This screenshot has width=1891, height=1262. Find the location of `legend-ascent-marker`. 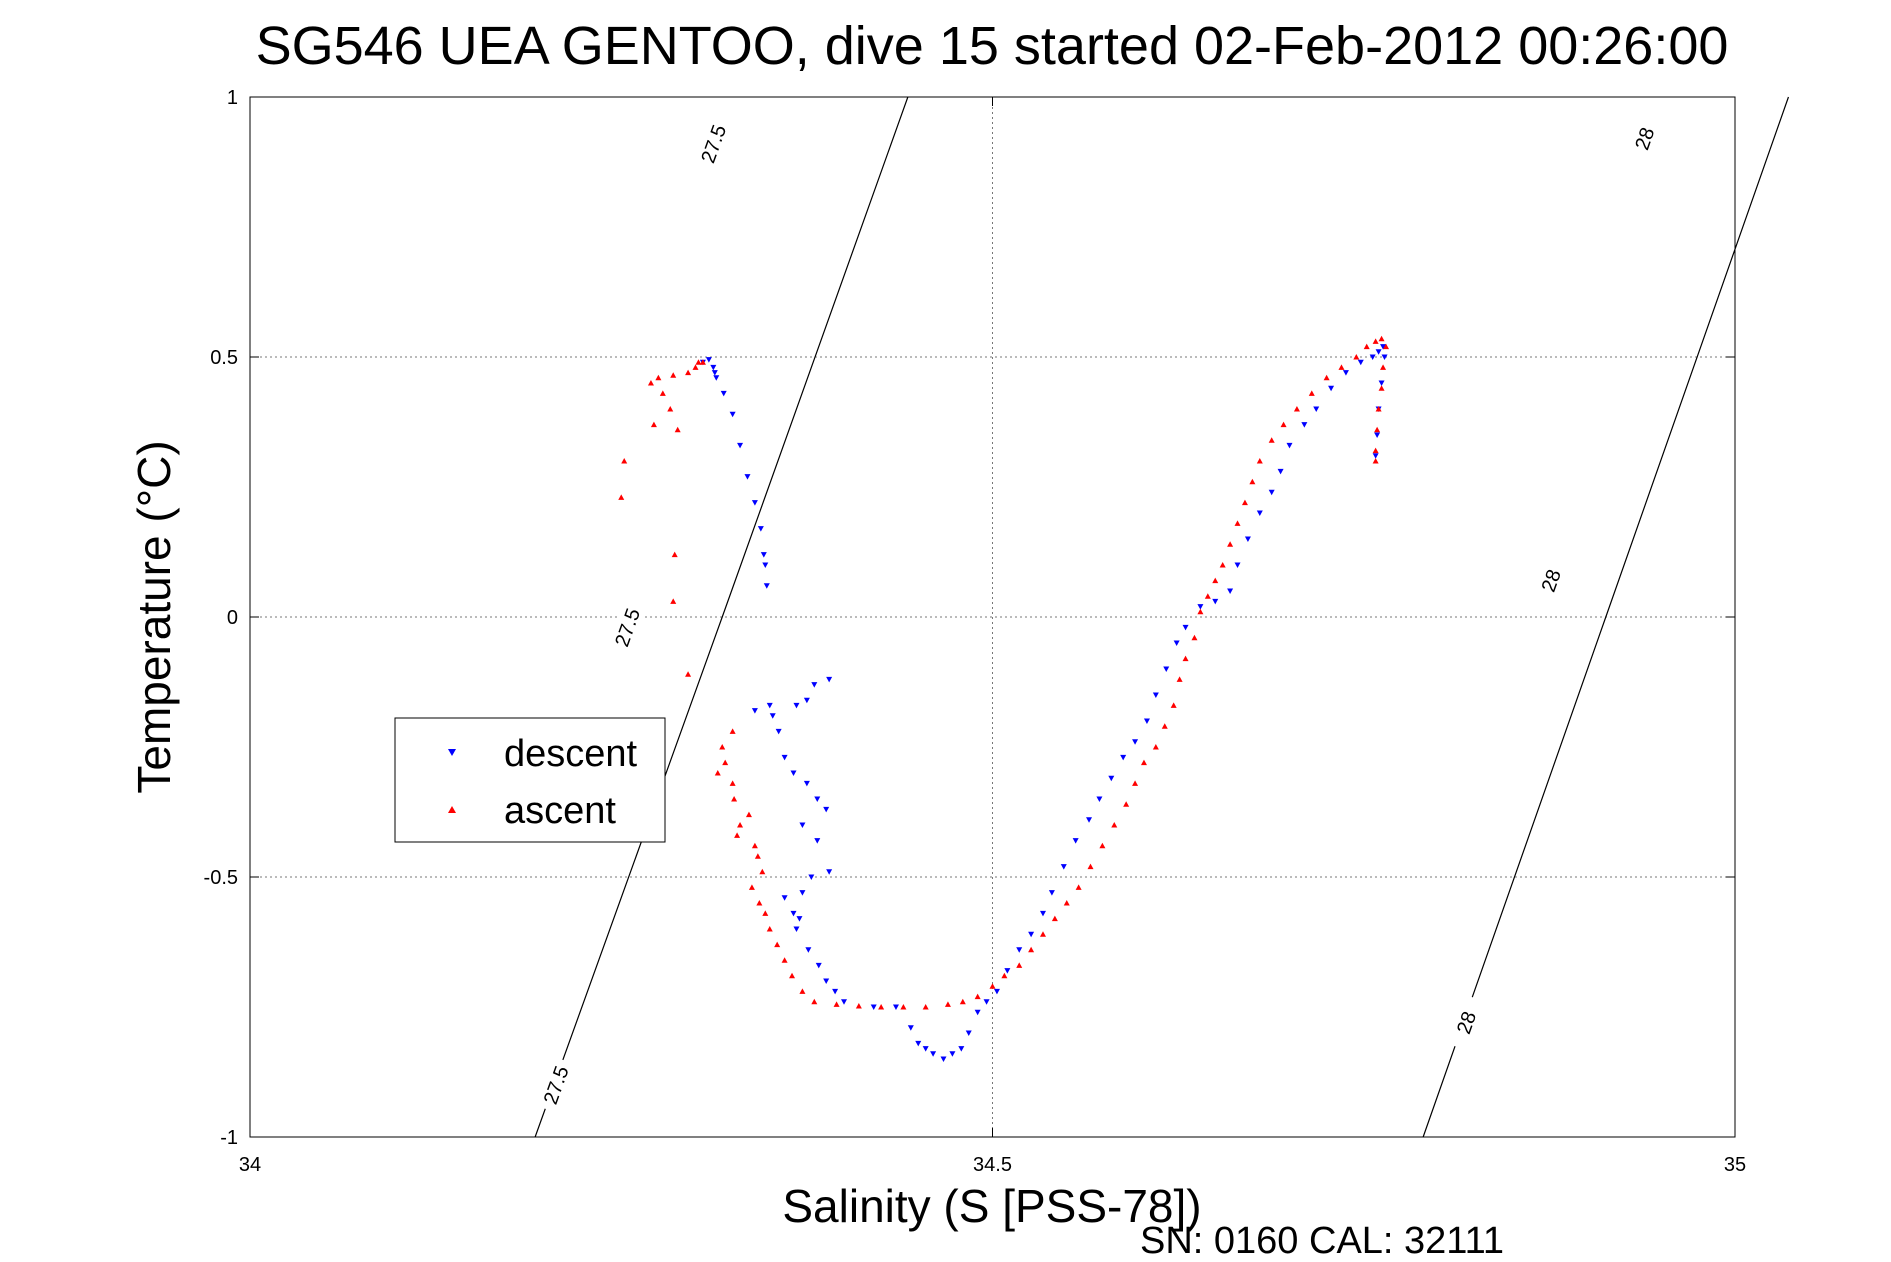

legend-ascent-marker is located at coordinates (452, 809).